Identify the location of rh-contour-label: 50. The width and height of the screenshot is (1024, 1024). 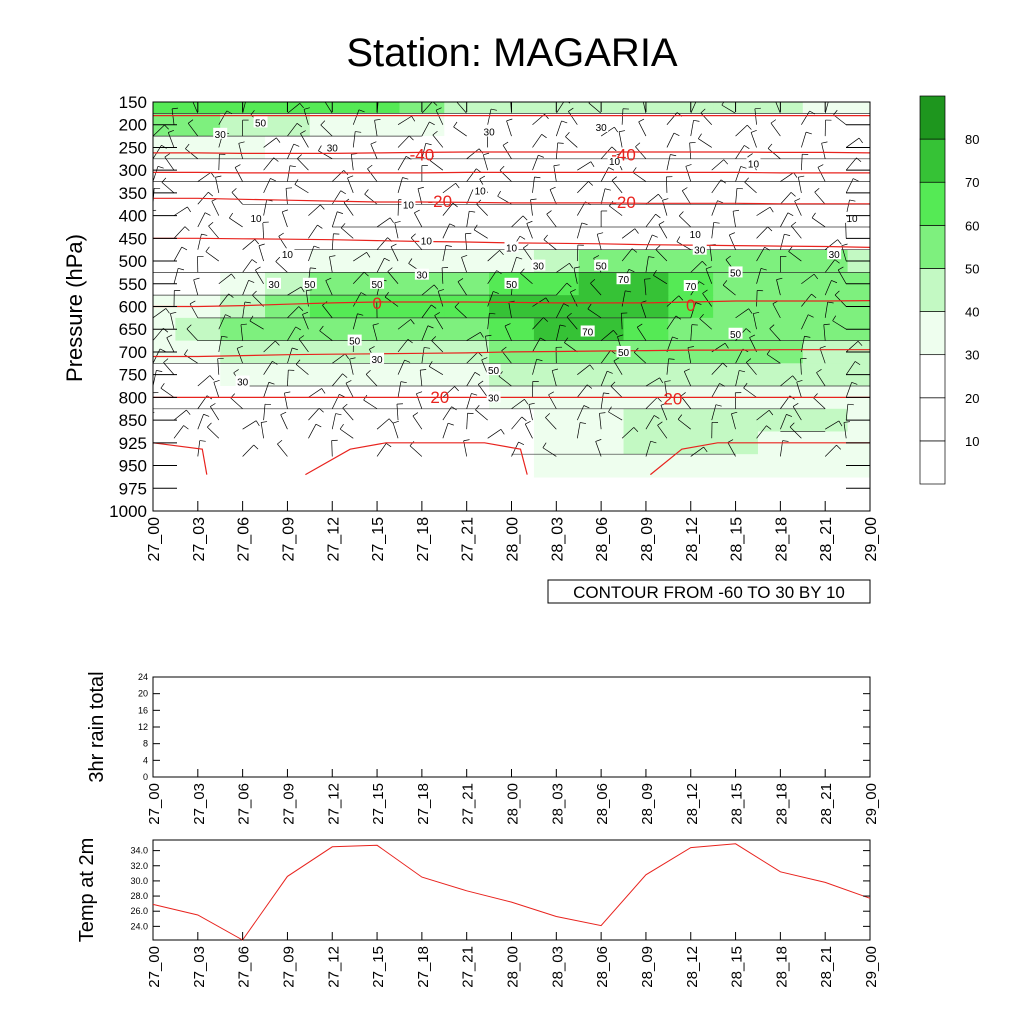
(736, 335).